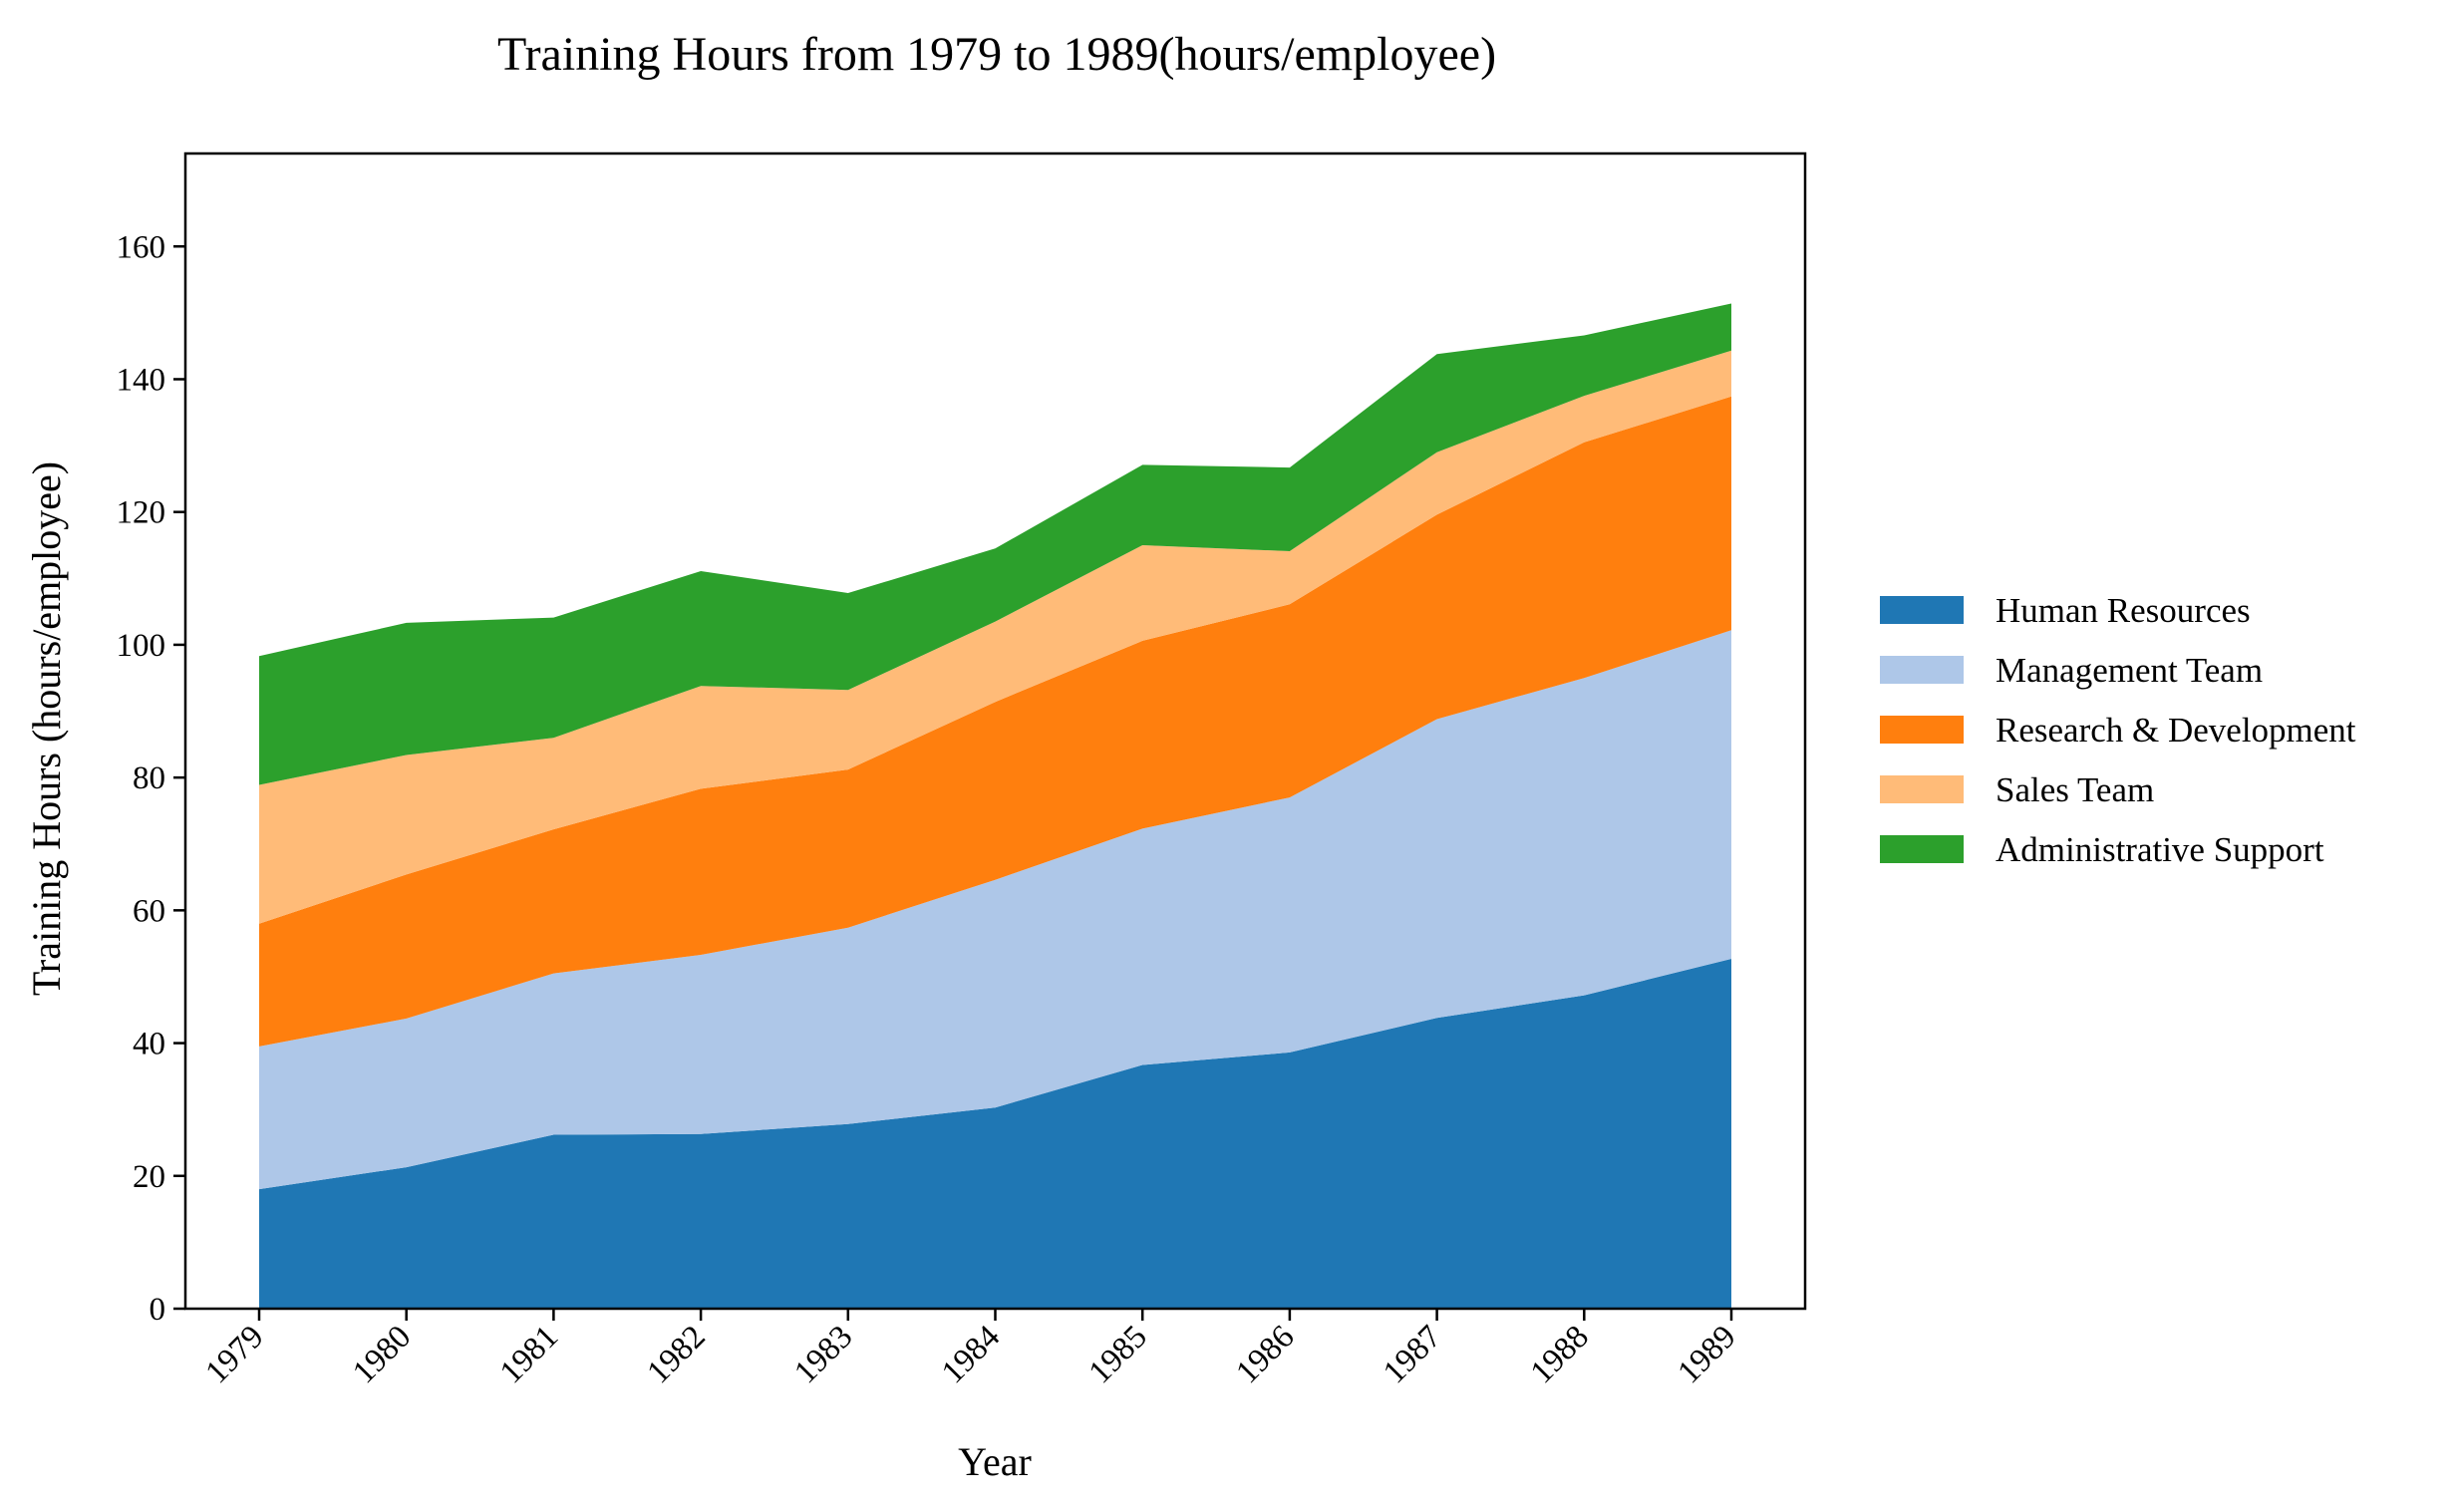  I want to click on x-tick-label: 1989, so click(1707, 1355).